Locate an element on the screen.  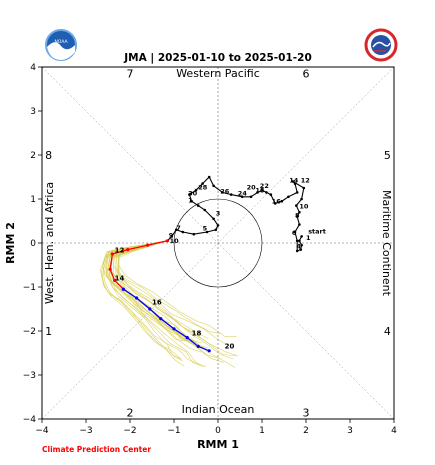
phase-number-8: 8 is located at coordinates (48, 155).